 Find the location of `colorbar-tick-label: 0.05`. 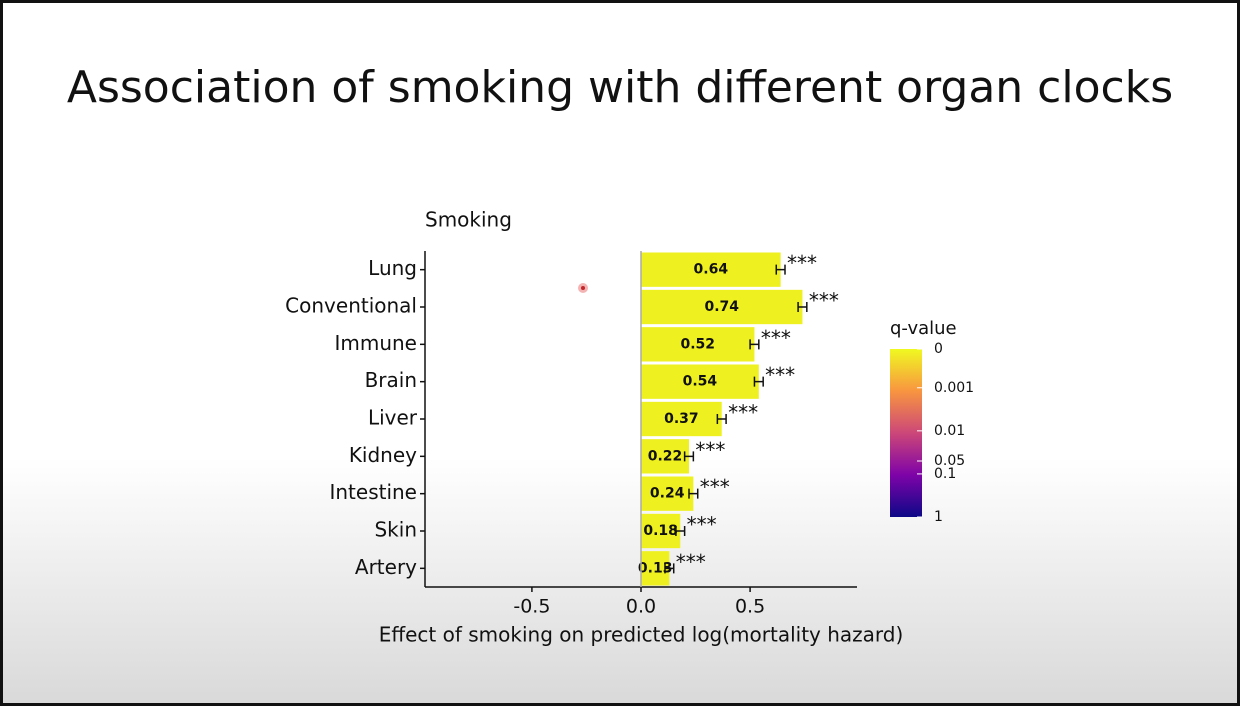

colorbar-tick-label: 0.05 is located at coordinates (949, 461).